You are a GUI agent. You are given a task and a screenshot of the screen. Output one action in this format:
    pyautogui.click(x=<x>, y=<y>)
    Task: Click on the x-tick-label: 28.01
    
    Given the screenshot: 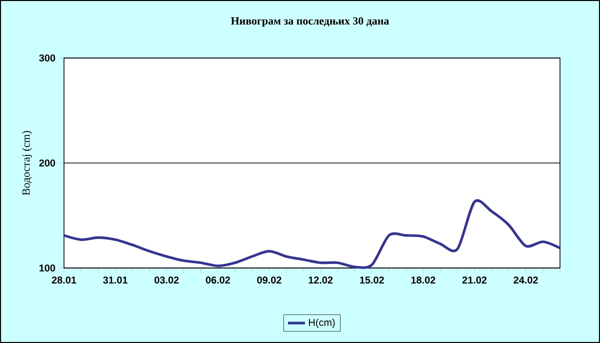 What is the action you would take?
    pyautogui.click(x=64, y=280)
    